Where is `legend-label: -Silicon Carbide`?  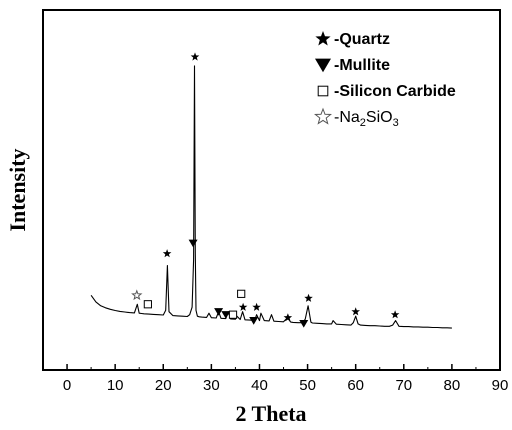 legend-label: -Silicon Carbide is located at coordinates (395, 91).